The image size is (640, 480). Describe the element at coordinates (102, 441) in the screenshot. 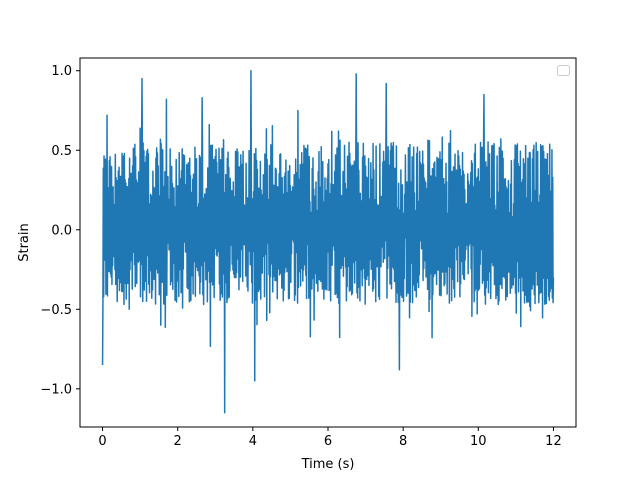

I see `x-tick-label: 0` at that location.